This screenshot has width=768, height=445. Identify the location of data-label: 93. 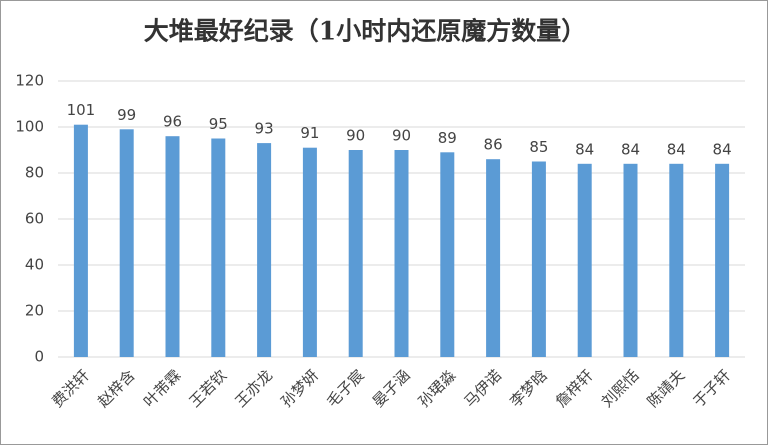
(264, 129).